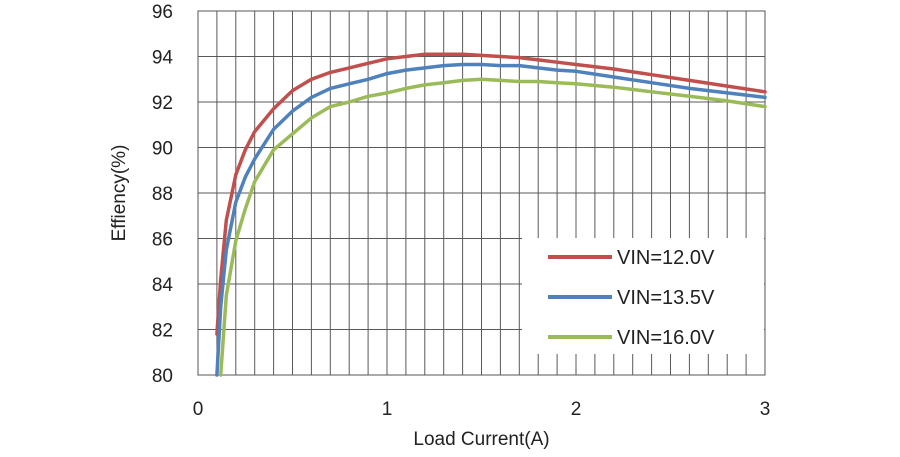 This screenshot has width=900, height=457. I want to click on x-tick-label: 2, so click(576, 409).